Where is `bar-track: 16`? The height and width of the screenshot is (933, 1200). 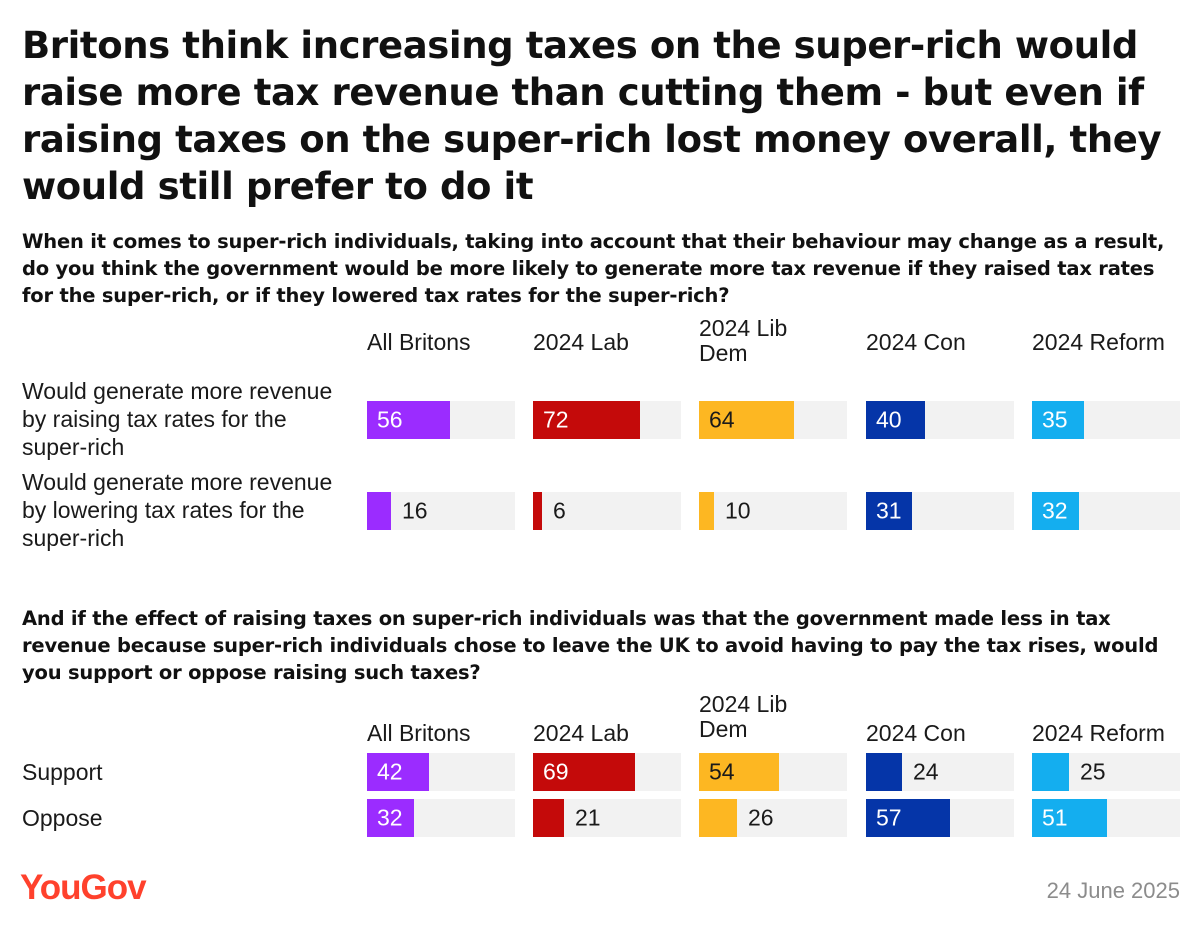
bar-track: 16 is located at coordinates (441, 511).